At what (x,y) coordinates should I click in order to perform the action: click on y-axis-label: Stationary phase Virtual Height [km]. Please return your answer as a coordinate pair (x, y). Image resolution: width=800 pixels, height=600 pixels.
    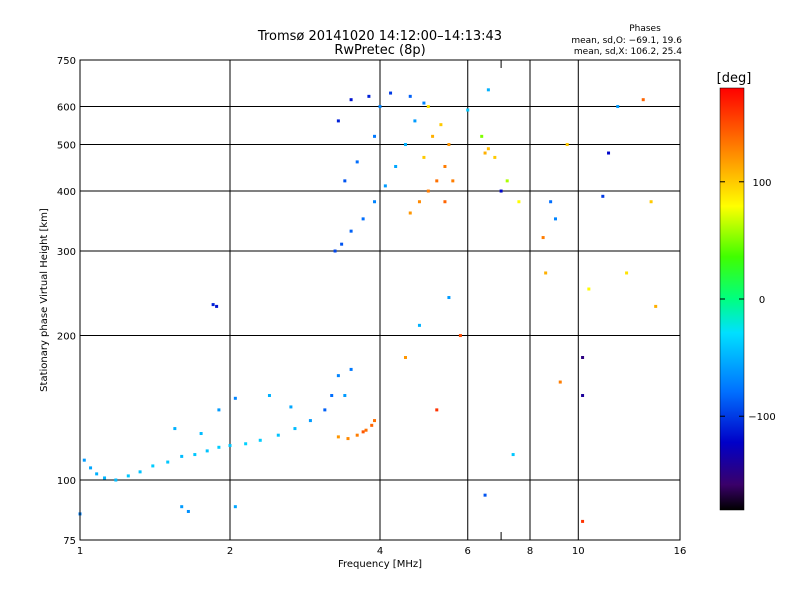
    Looking at the image, I should click on (44, 300).